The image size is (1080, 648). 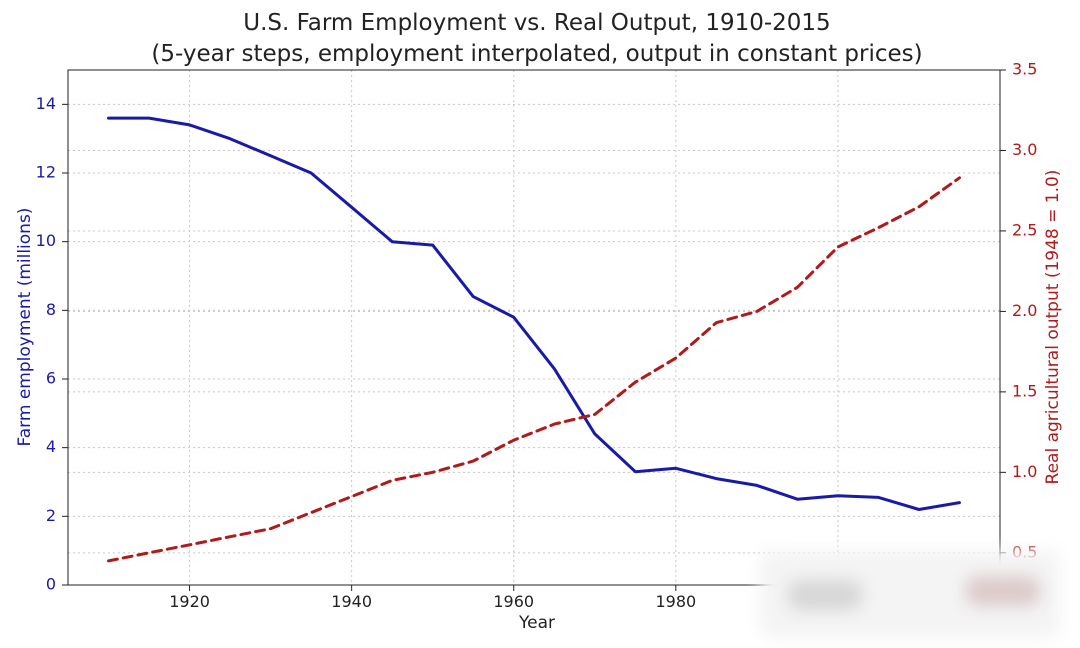 I want to click on right-axis-ticks: 0.51.01.52.02.53.03.5, so click(x=1018, y=310).